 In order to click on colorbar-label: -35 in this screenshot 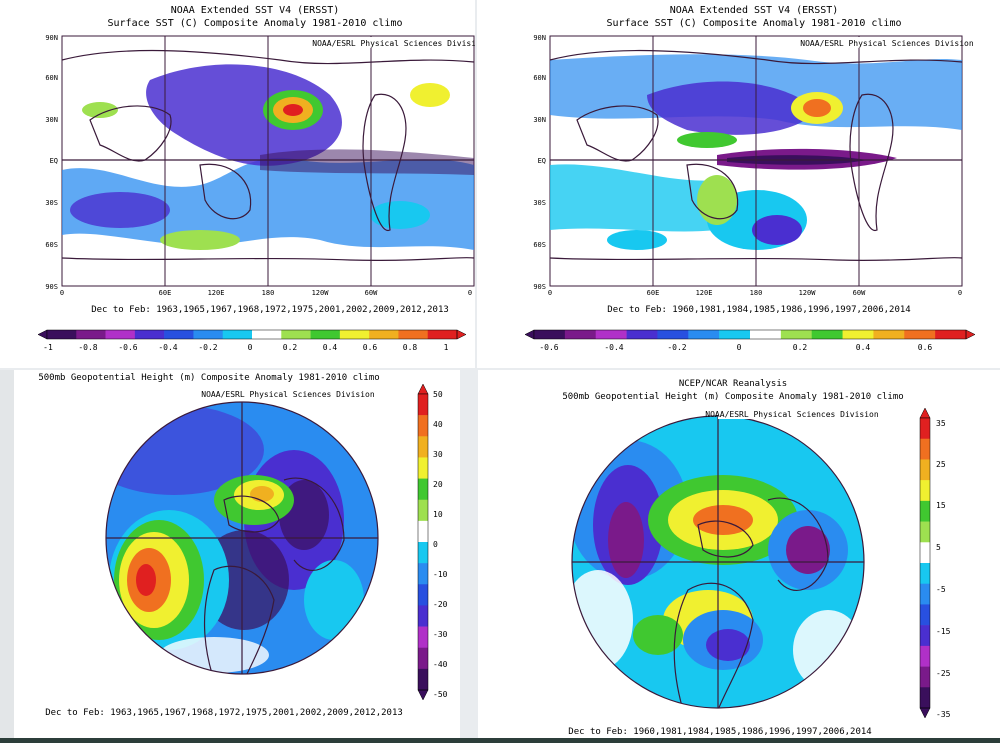, I will do `click(943, 714)`.